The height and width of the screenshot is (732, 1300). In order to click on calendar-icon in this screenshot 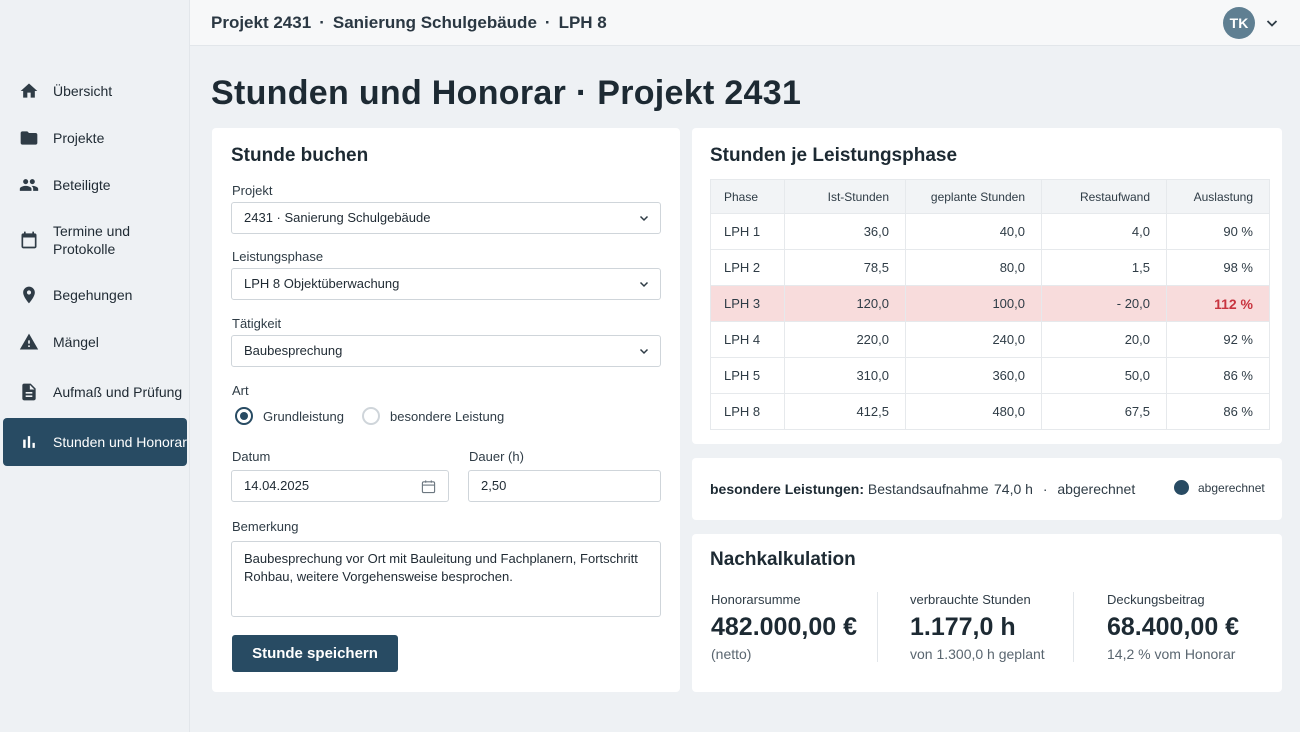, I will do `click(428, 486)`.